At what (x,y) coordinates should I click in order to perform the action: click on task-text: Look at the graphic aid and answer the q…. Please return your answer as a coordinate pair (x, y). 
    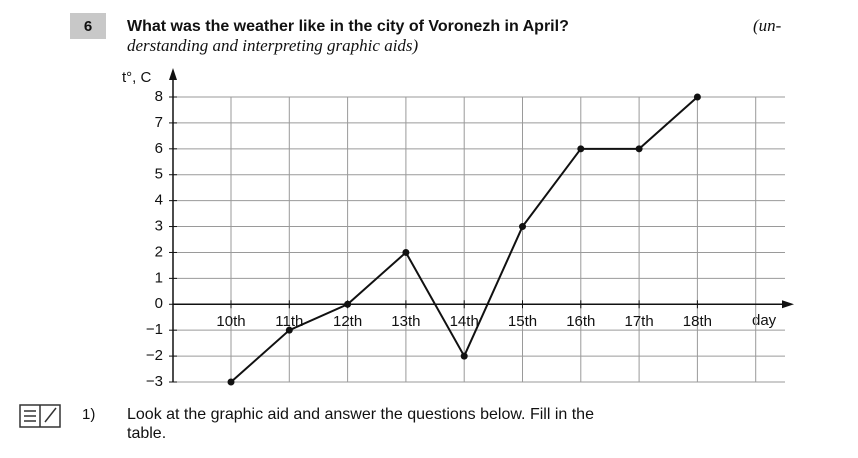
    Looking at the image, I should click on (360, 414).